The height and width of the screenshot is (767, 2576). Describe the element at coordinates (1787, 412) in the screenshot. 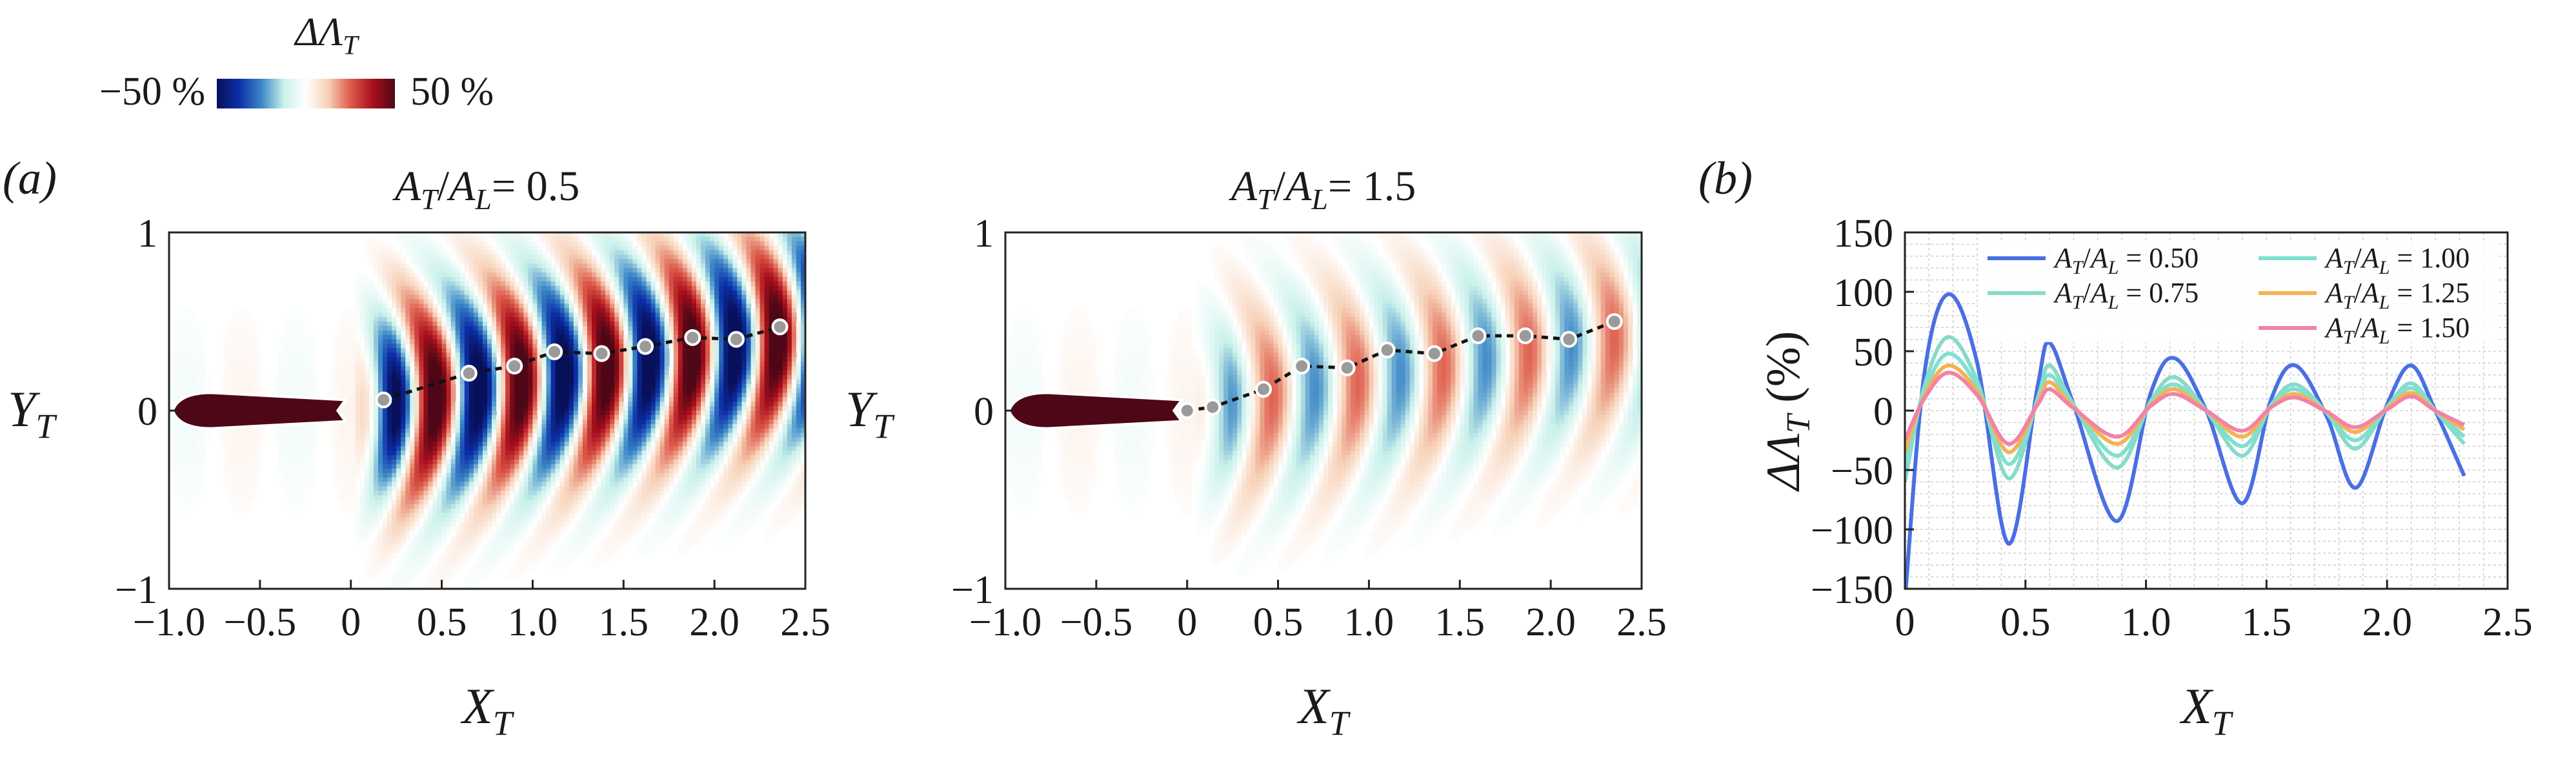

I see `y-axis-label: ΔΛT (%)` at that location.